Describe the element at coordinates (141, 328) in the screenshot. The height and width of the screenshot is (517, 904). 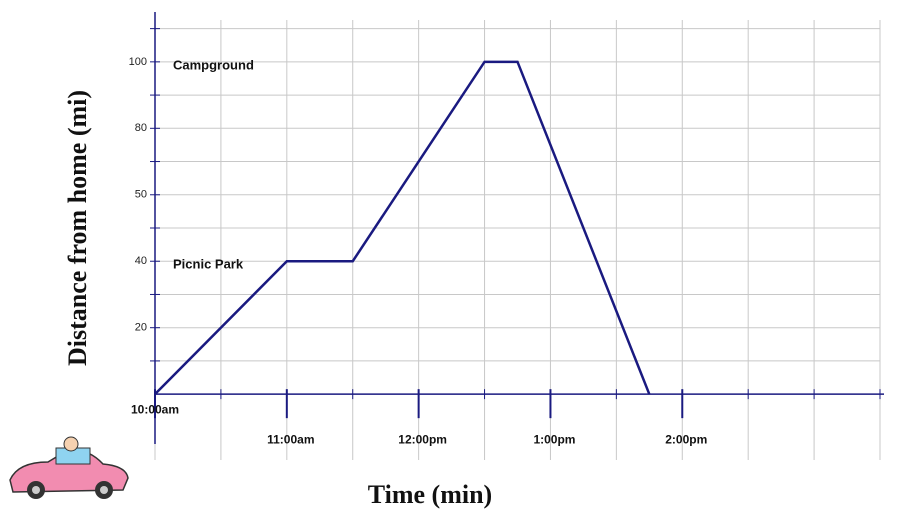
I see `y-tick-label: 20` at that location.